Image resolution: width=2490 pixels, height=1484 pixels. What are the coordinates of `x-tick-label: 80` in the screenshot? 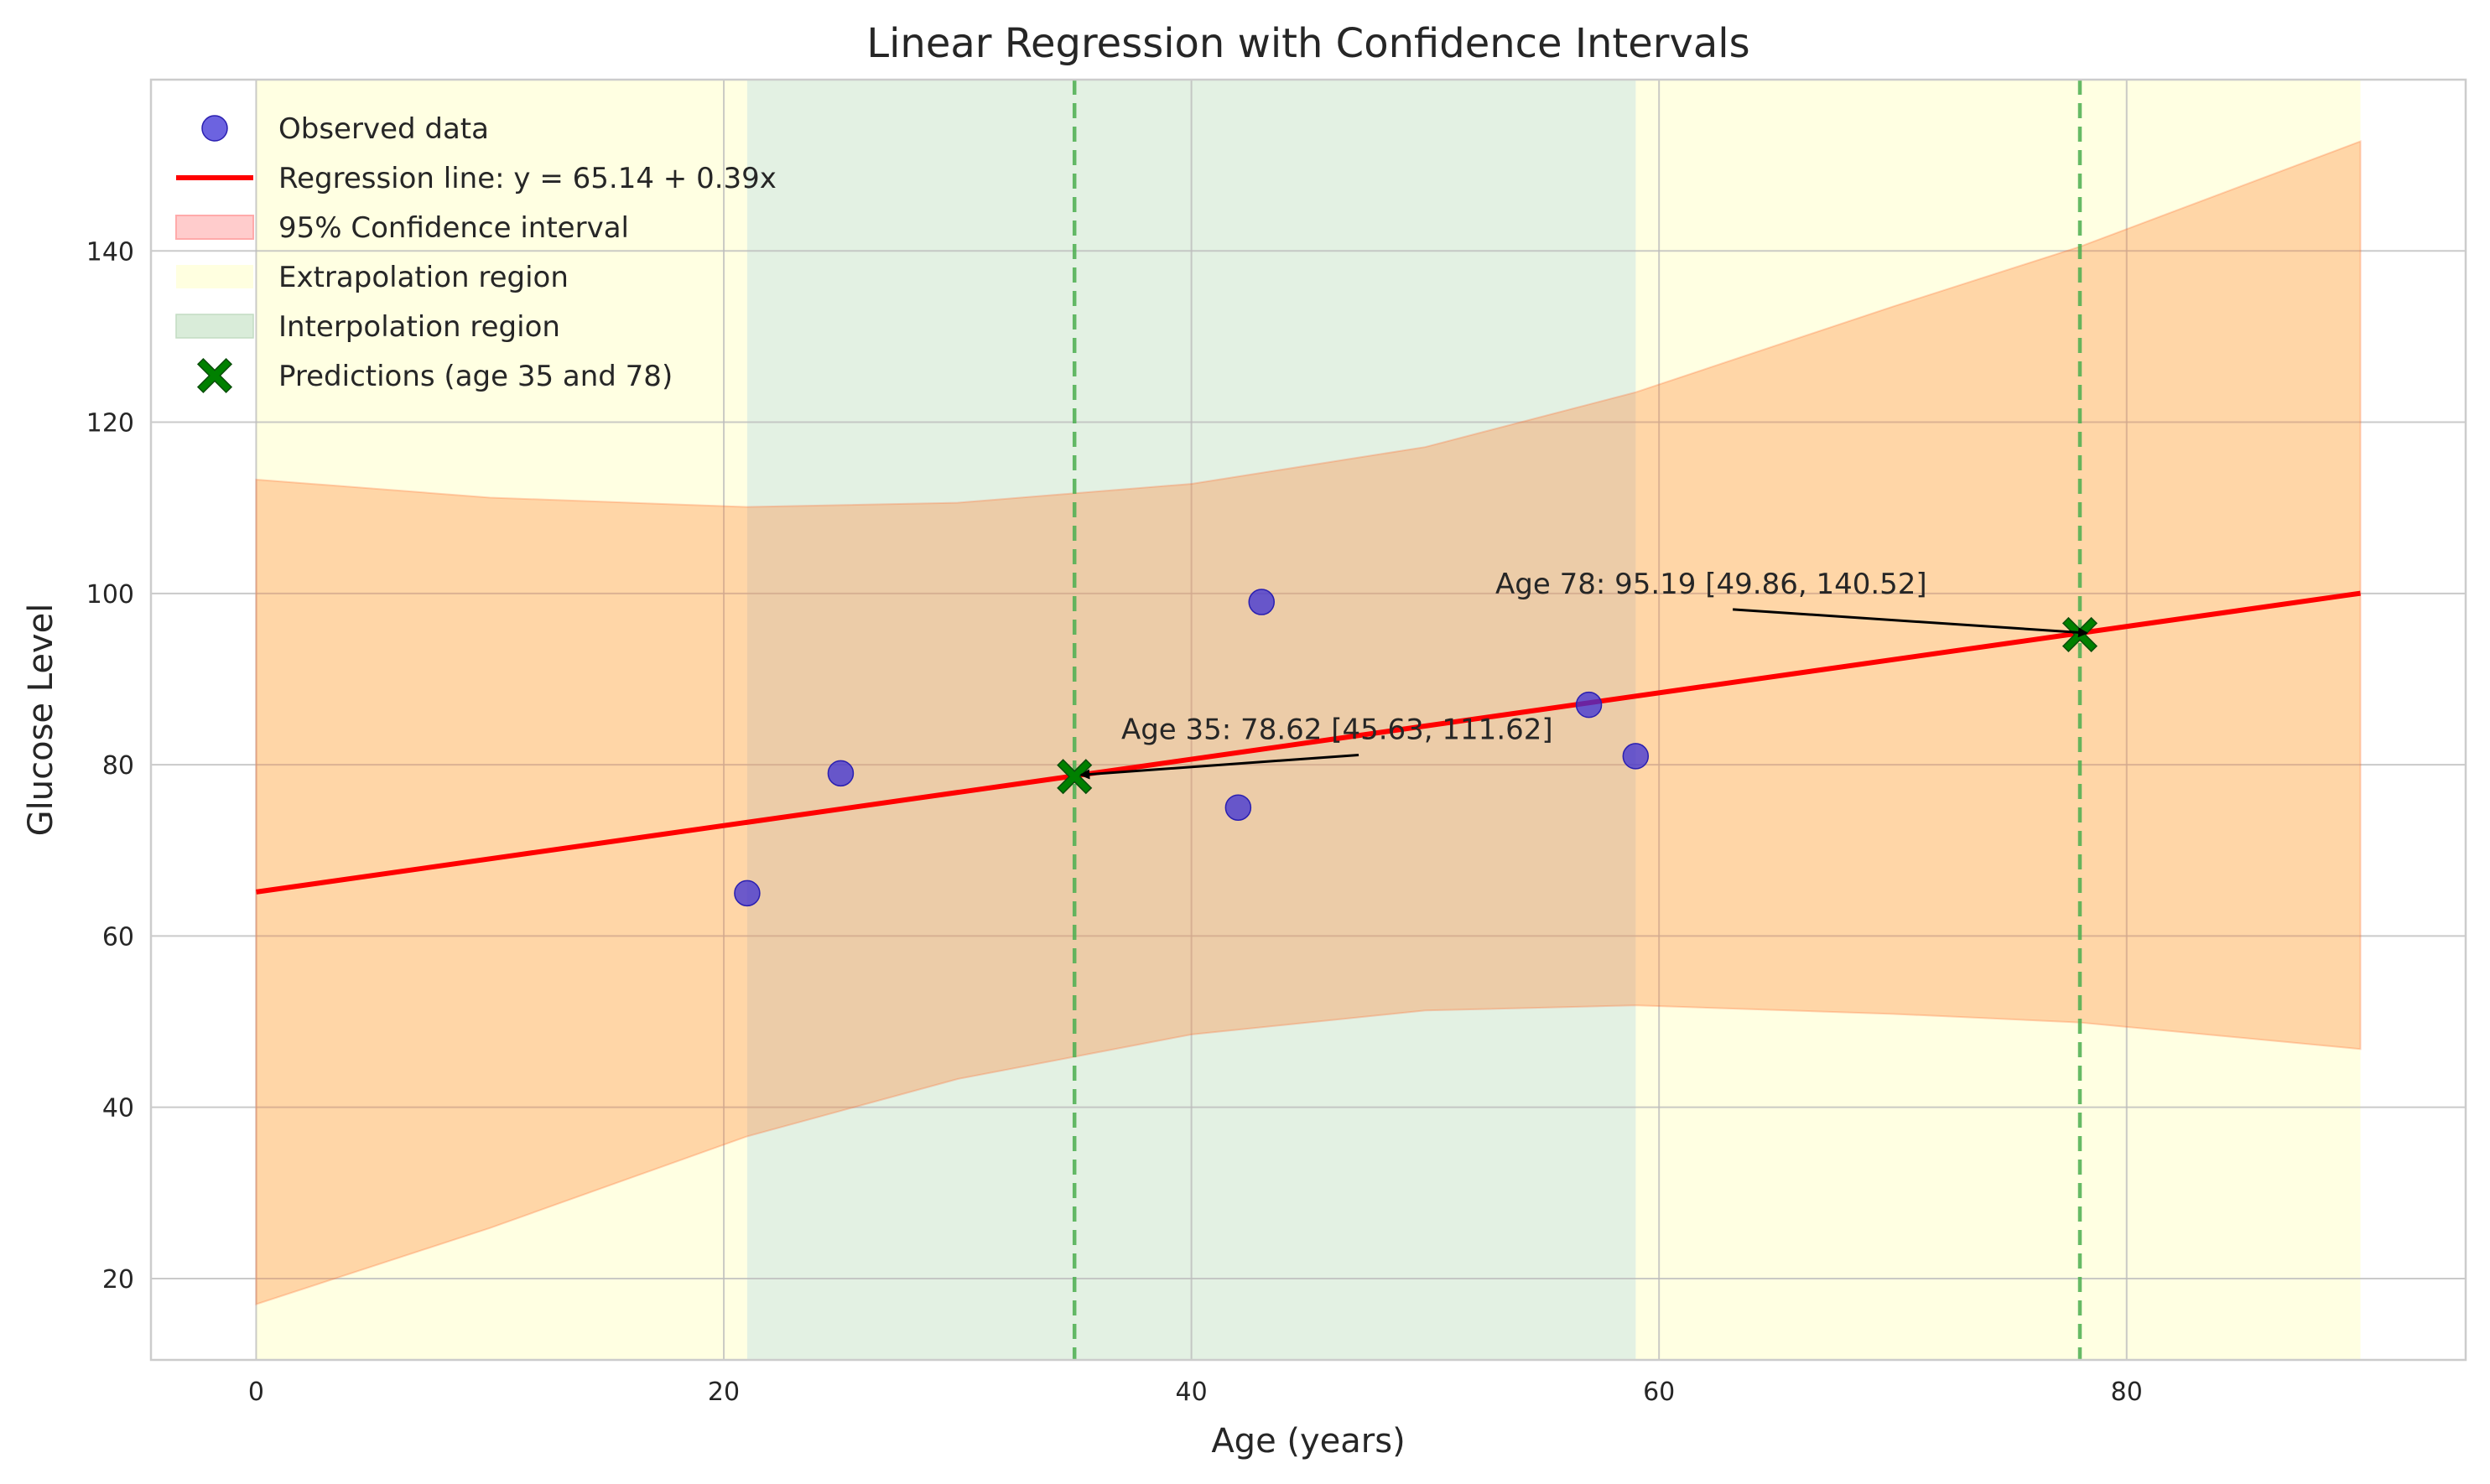 It's located at (2127, 1392).